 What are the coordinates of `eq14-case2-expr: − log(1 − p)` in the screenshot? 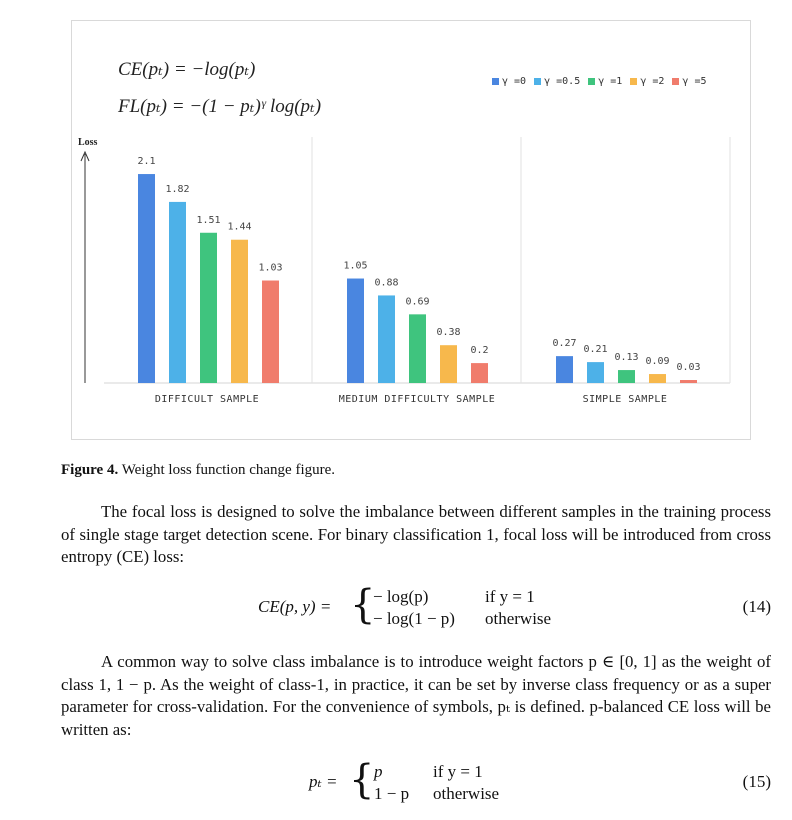 It's located at (414, 618).